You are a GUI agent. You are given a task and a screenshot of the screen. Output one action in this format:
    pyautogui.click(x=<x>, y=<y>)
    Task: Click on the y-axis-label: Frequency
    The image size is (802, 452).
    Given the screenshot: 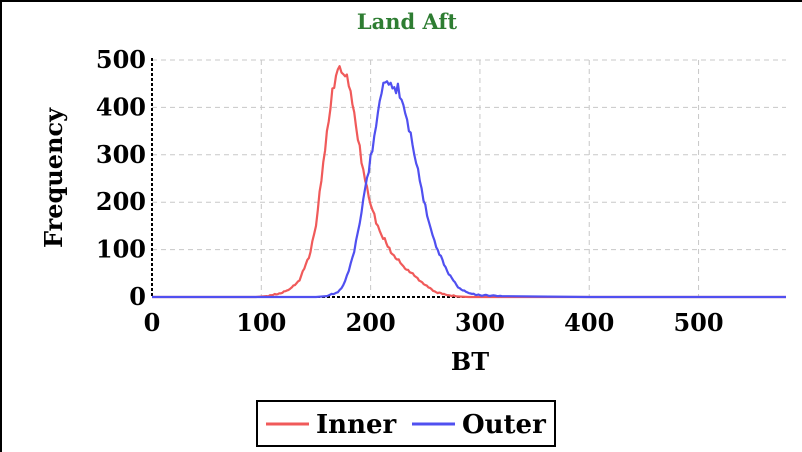 What is the action you would take?
    pyautogui.click(x=53, y=177)
    